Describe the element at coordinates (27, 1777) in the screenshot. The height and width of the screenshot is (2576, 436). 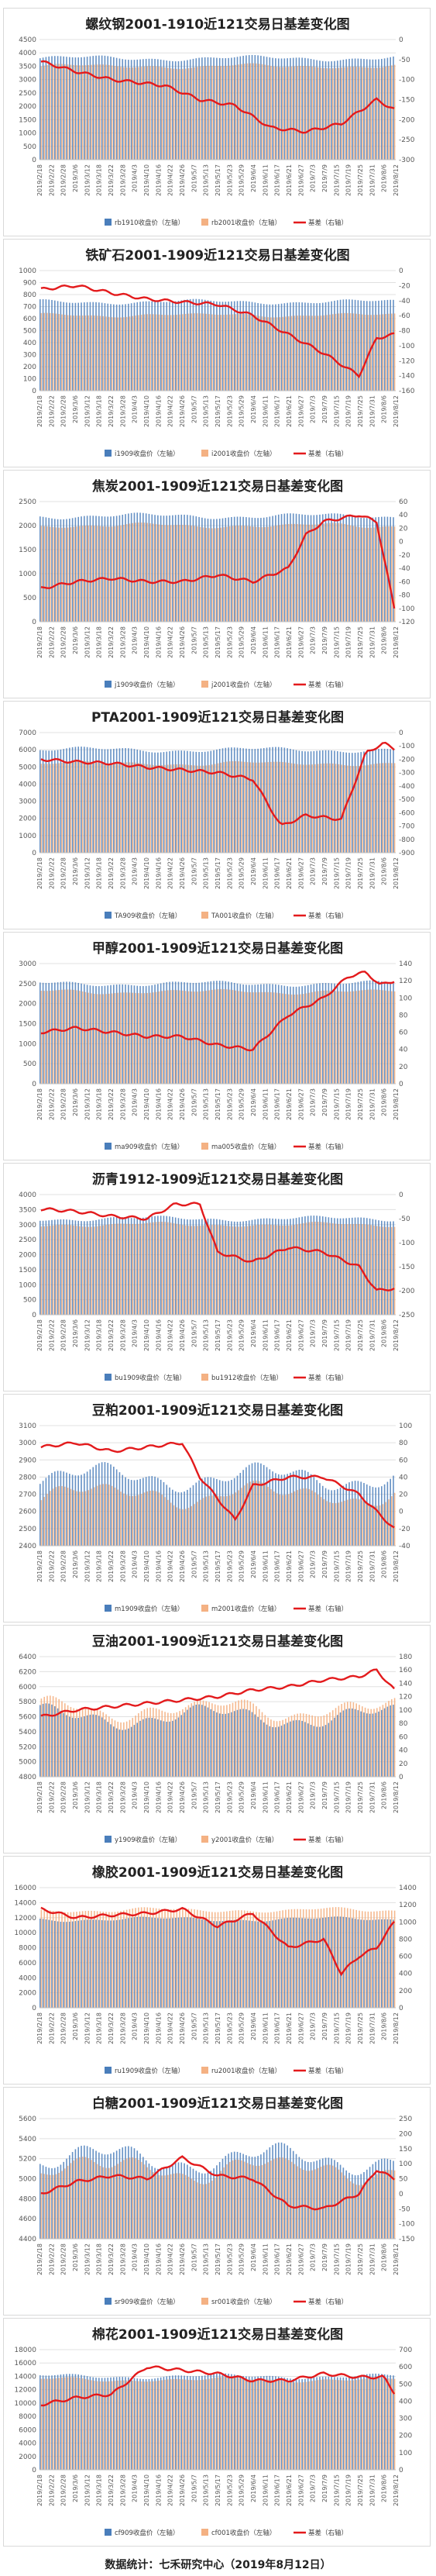
I see `left-axis-tick-label: 4800` at that location.